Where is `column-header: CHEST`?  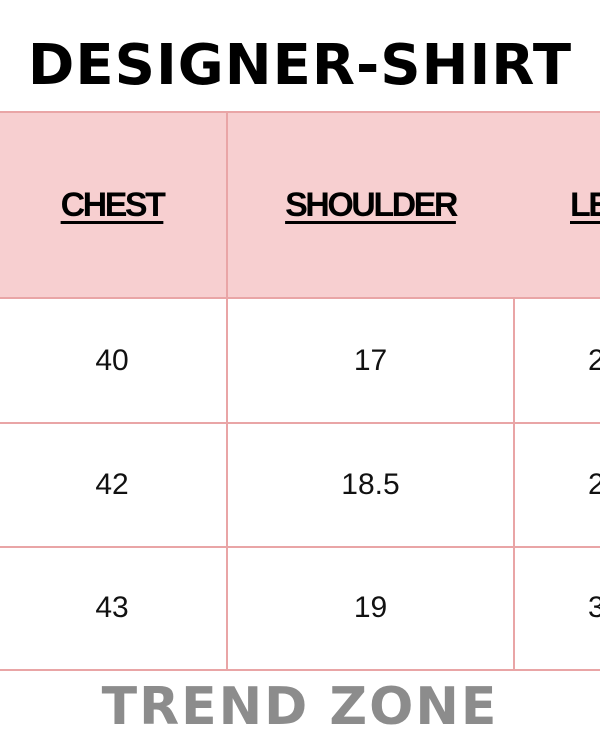
column-header: CHEST is located at coordinates (113, 204).